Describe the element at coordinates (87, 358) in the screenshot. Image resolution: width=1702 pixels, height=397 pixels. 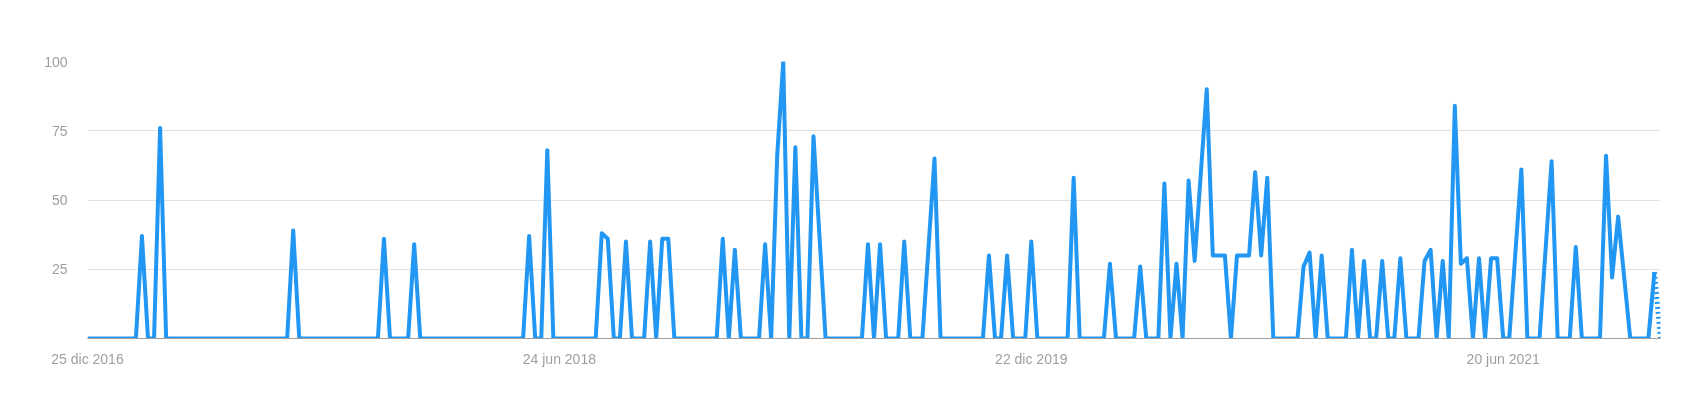
I see `x-tick-label: 25 dic 2016` at that location.